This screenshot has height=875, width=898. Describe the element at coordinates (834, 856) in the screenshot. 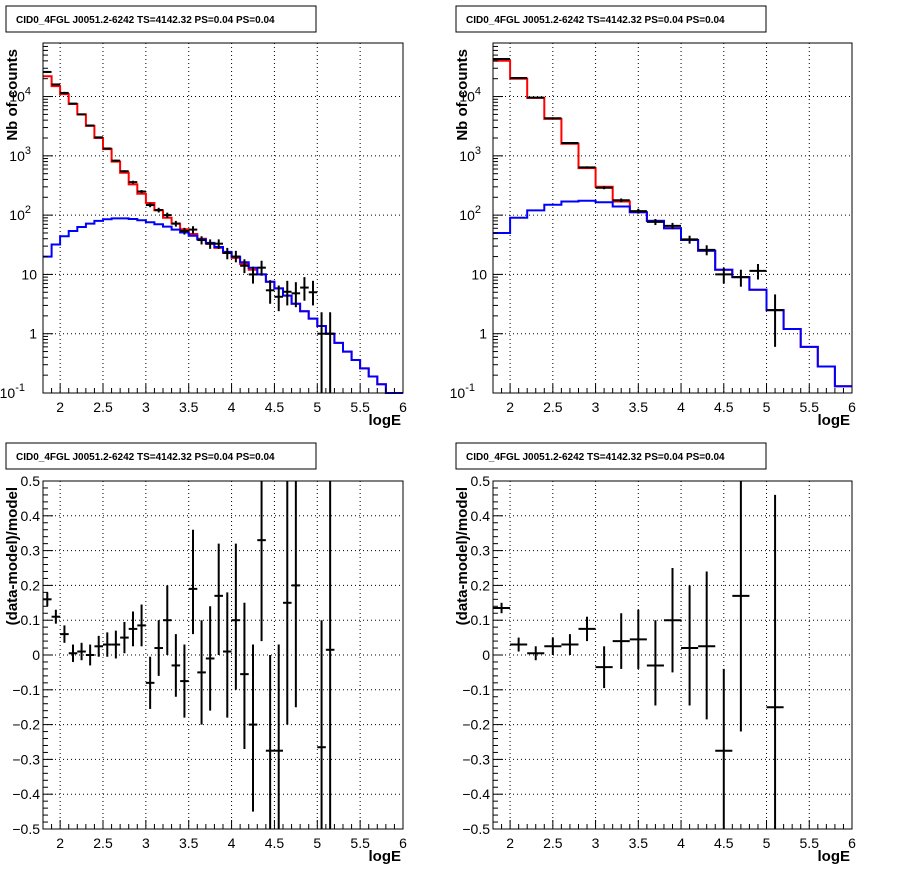

I see `x-axis-label: logE` at that location.